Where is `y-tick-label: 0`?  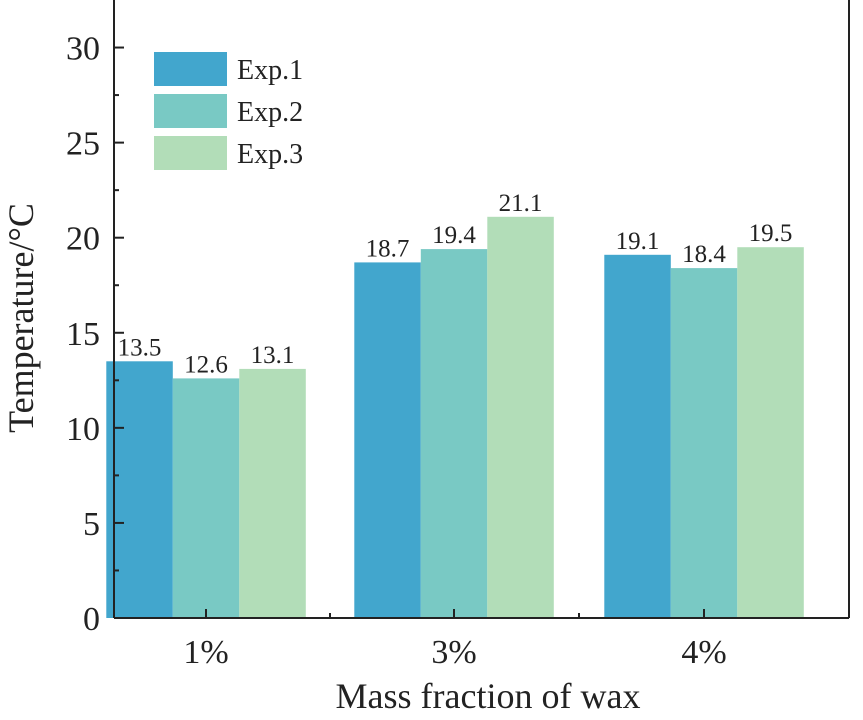
y-tick-label: 0 is located at coordinates (91, 619).